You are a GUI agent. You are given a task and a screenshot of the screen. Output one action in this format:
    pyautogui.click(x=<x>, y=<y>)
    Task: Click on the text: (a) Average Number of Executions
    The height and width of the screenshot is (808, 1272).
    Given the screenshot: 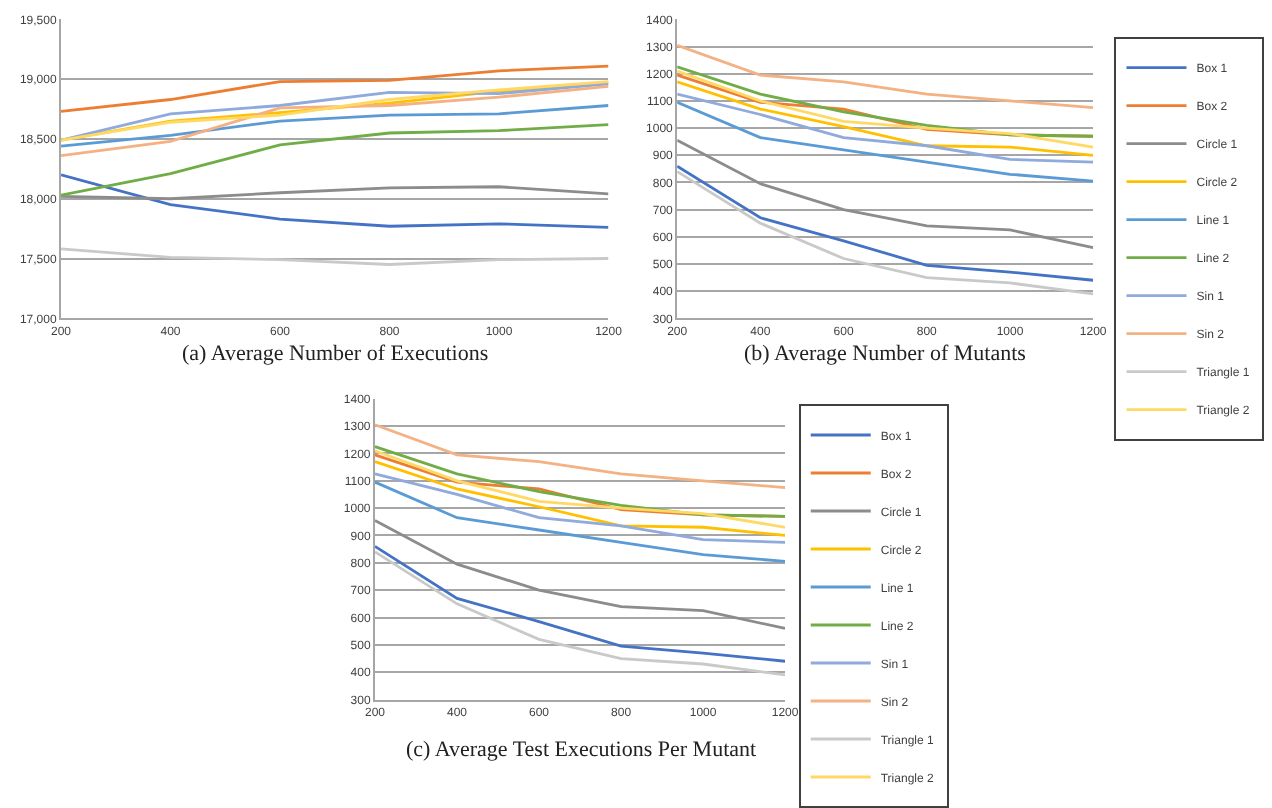 What is the action you would take?
    pyautogui.click(x=335, y=354)
    